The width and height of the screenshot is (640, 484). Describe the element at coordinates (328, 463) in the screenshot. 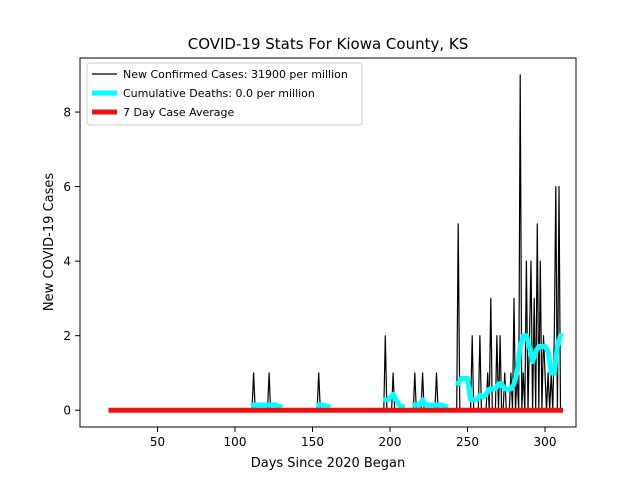

I see `x-axis-label: Days Since 2020 Began` at that location.